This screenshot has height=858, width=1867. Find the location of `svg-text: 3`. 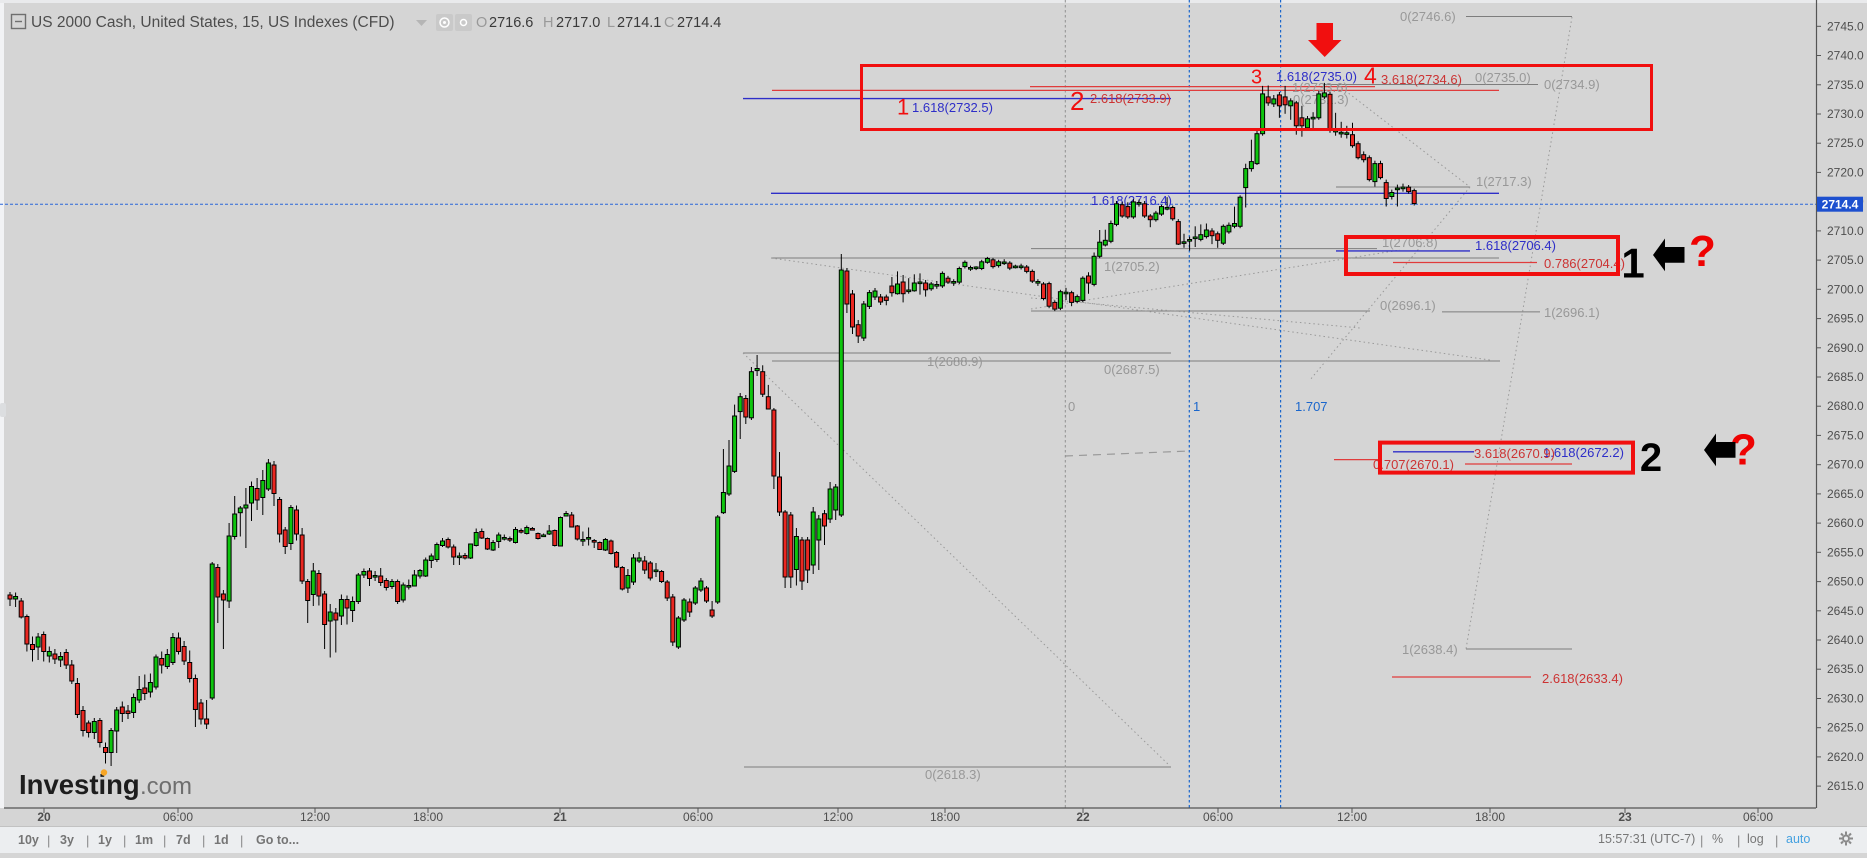

svg-text: 3 is located at coordinates (1256, 78).